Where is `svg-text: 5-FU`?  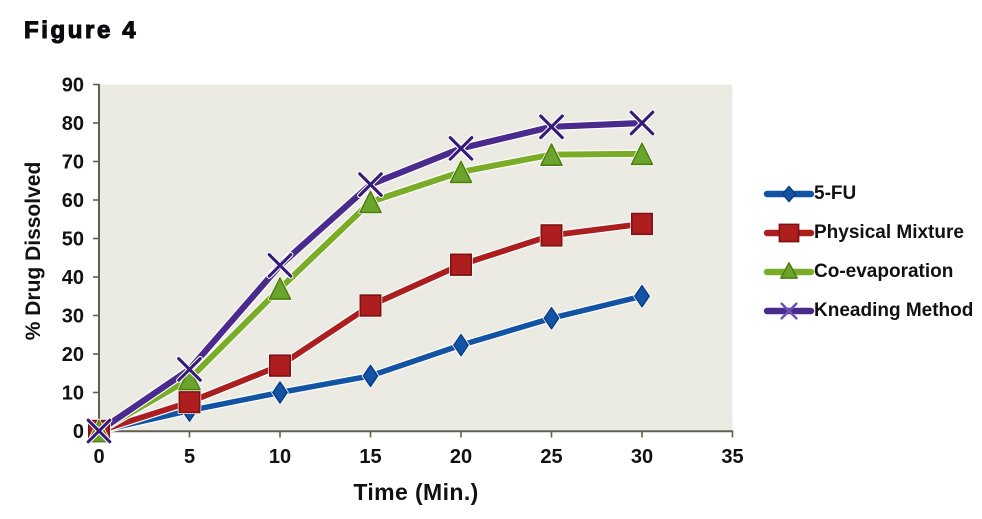 svg-text: 5-FU is located at coordinates (835, 193).